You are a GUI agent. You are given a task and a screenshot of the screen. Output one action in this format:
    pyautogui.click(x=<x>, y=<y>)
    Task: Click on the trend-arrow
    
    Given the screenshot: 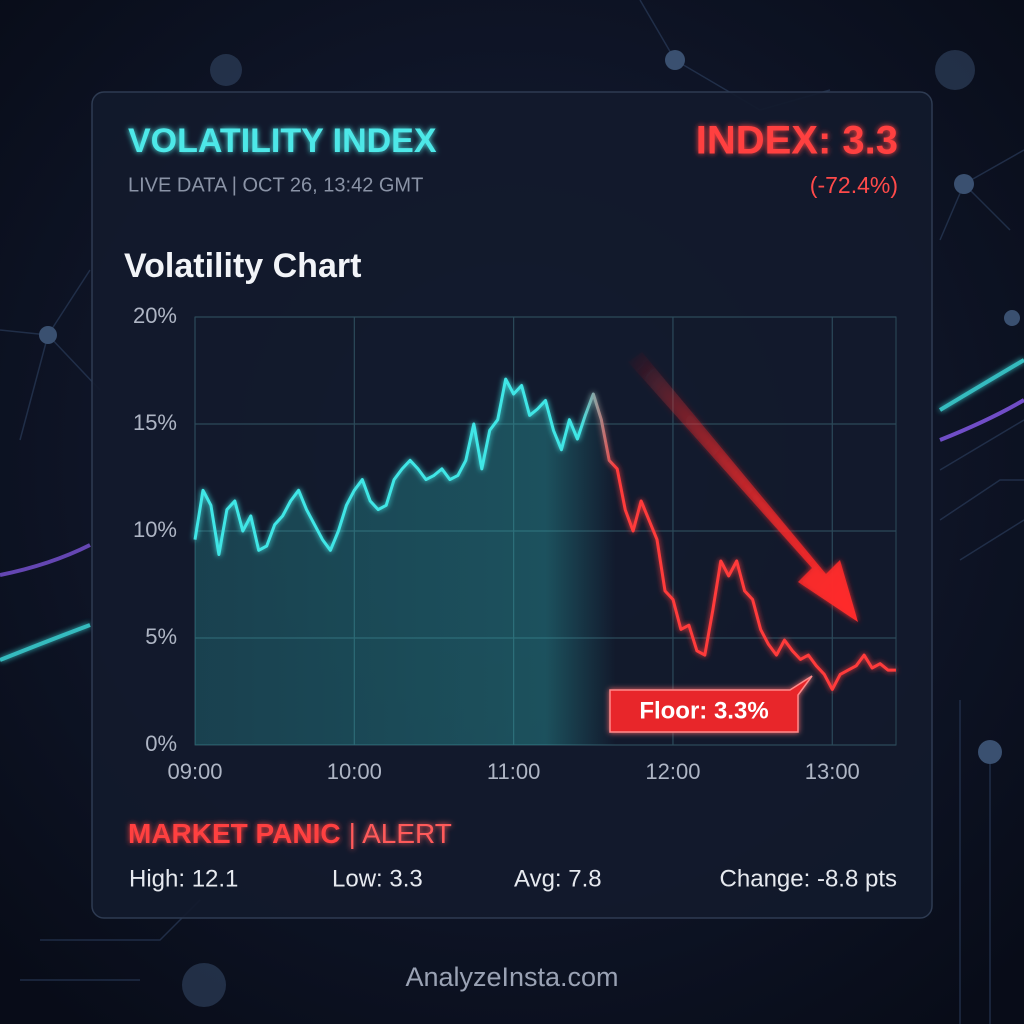 What is the action you would take?
    pyautogui.click(x=743, y=487)
    